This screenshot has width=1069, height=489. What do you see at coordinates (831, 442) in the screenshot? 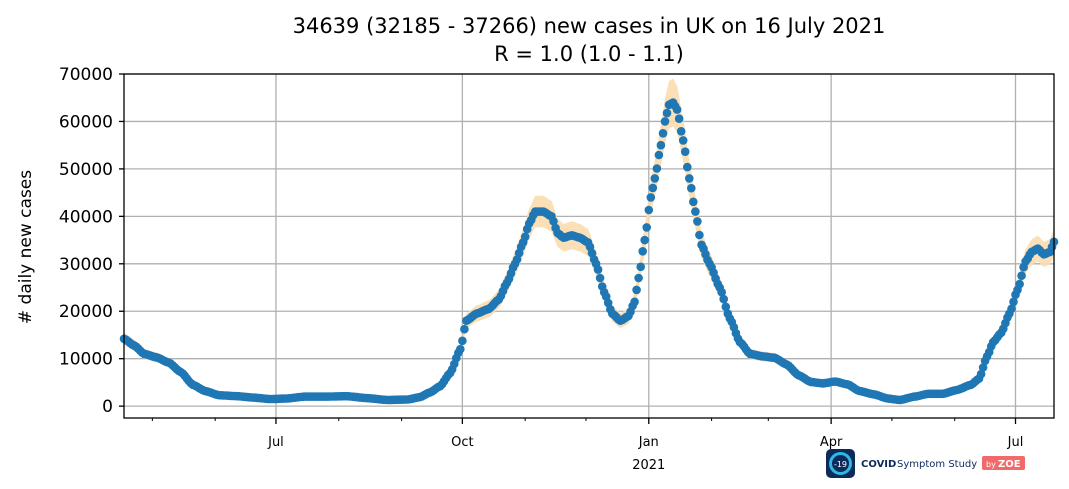
I see `x-tick-label: Apr` at bounding box center [831, 442].